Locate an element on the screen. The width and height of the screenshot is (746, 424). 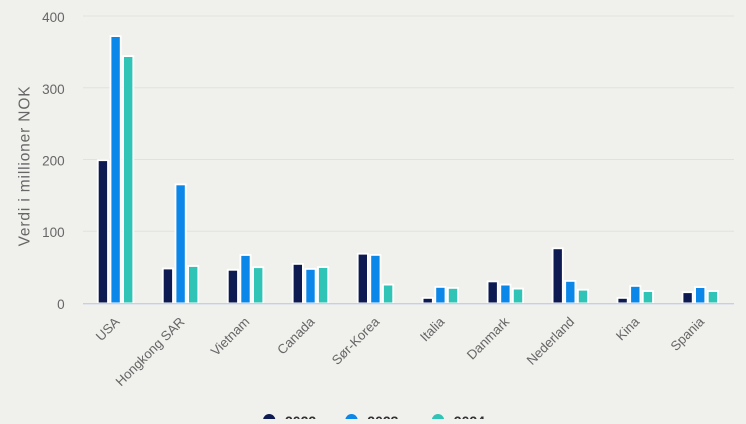
svg-text: 2023 is located at coordinates (382, 416).